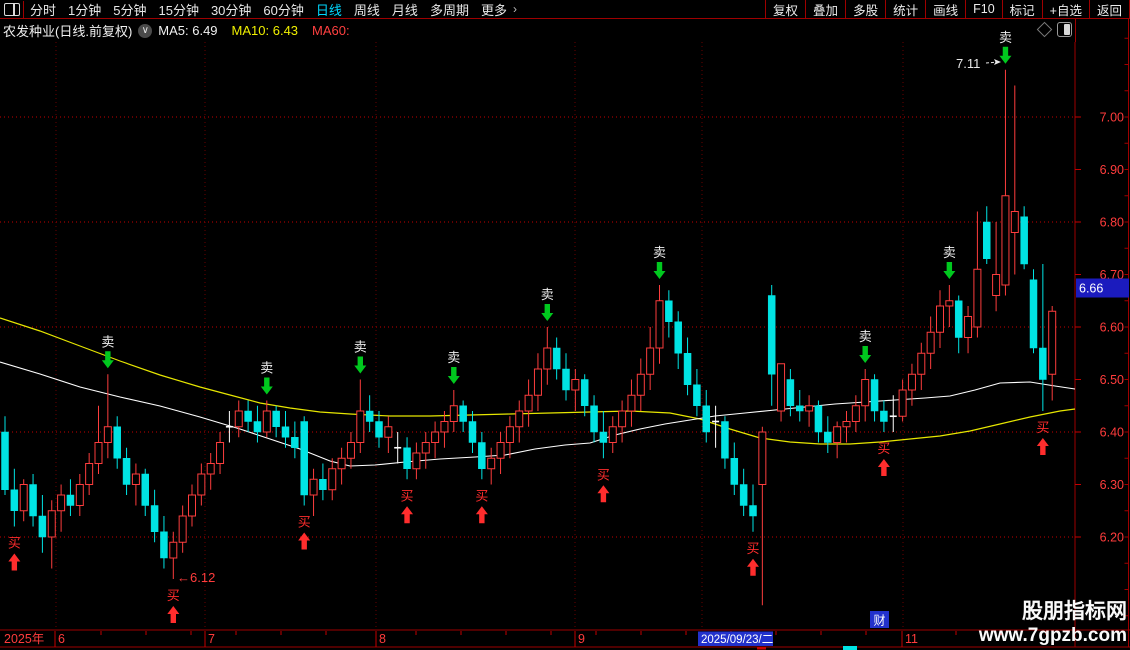 The height and width of the screenshot is (650, 1130). I want to click on sell-signal: 卖, so click(266, 378).